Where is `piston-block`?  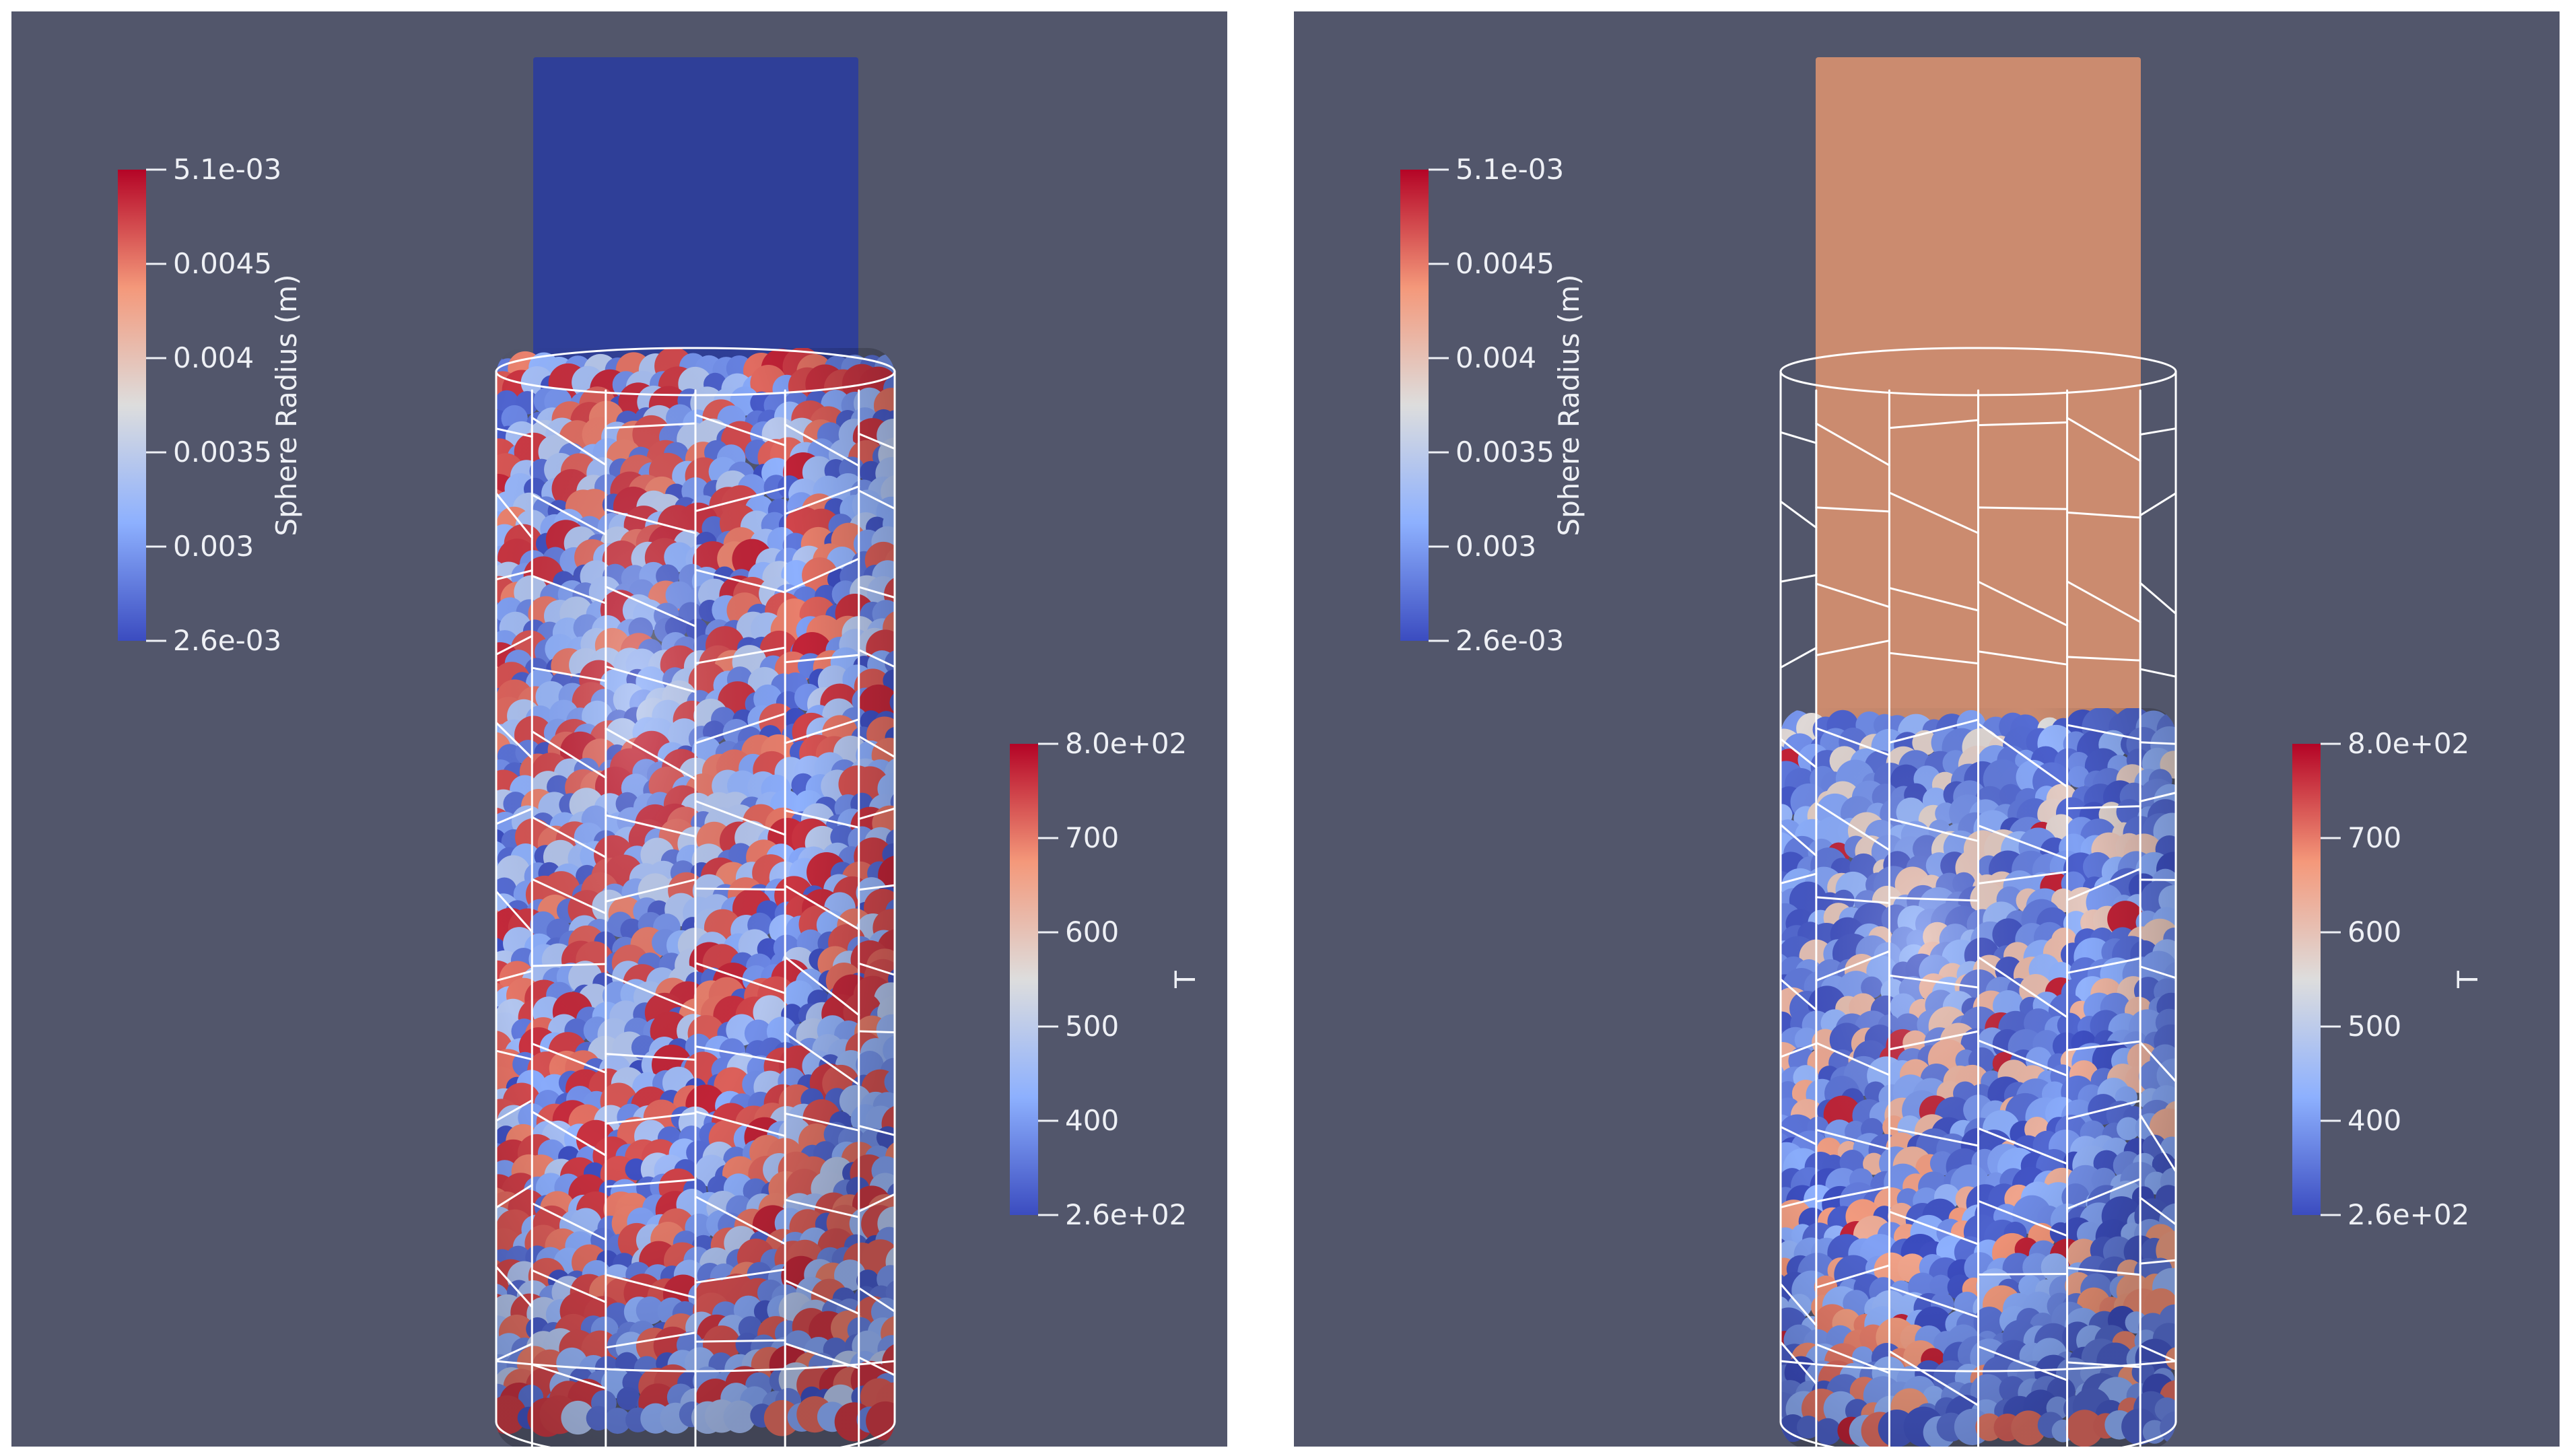
piston-block is located at coordinates (695, 216).